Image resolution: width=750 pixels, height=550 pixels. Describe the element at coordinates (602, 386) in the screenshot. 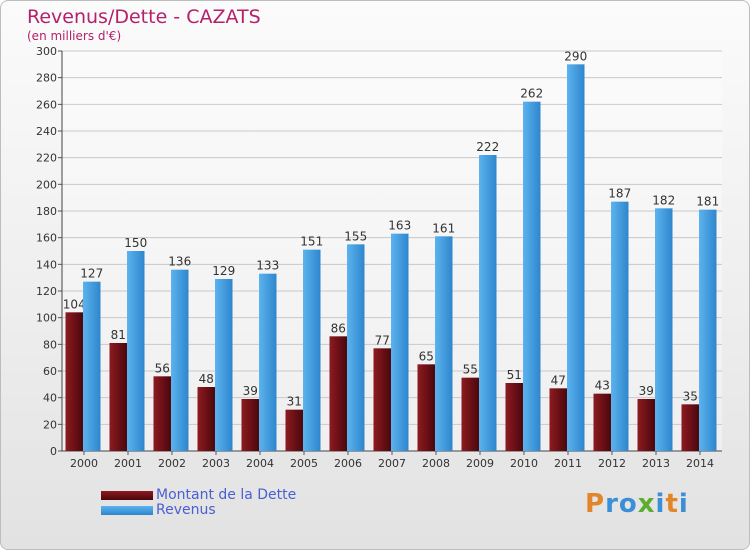

I see `data-label-dette: 43` at that location.